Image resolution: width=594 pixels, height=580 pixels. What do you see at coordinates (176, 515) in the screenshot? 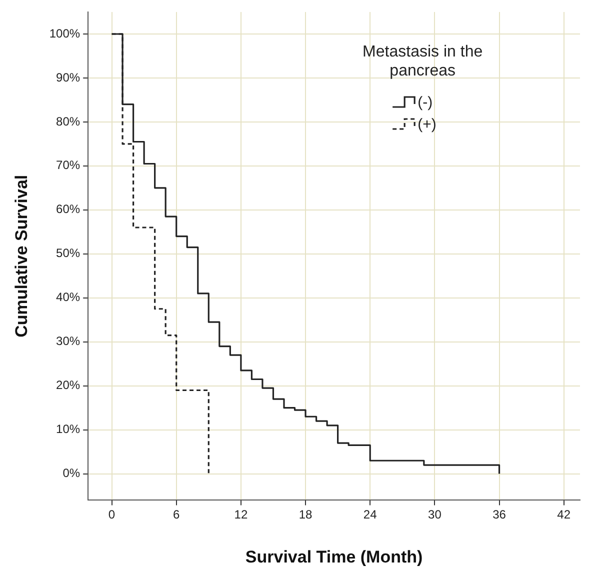
I see `x-tick-label: 6` at bounding box center [176, 515].